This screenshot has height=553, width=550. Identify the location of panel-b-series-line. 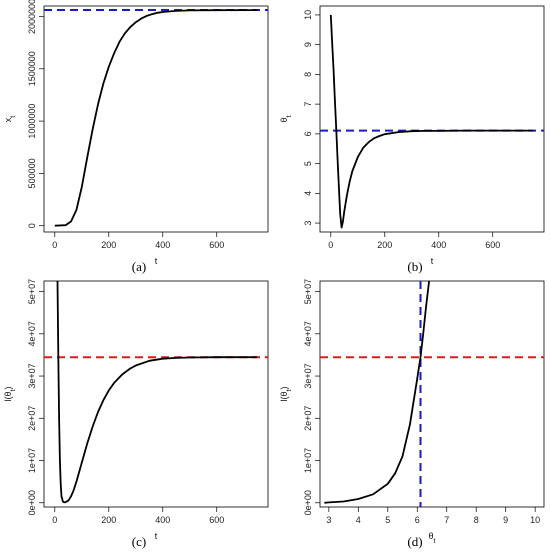
(431, 121).